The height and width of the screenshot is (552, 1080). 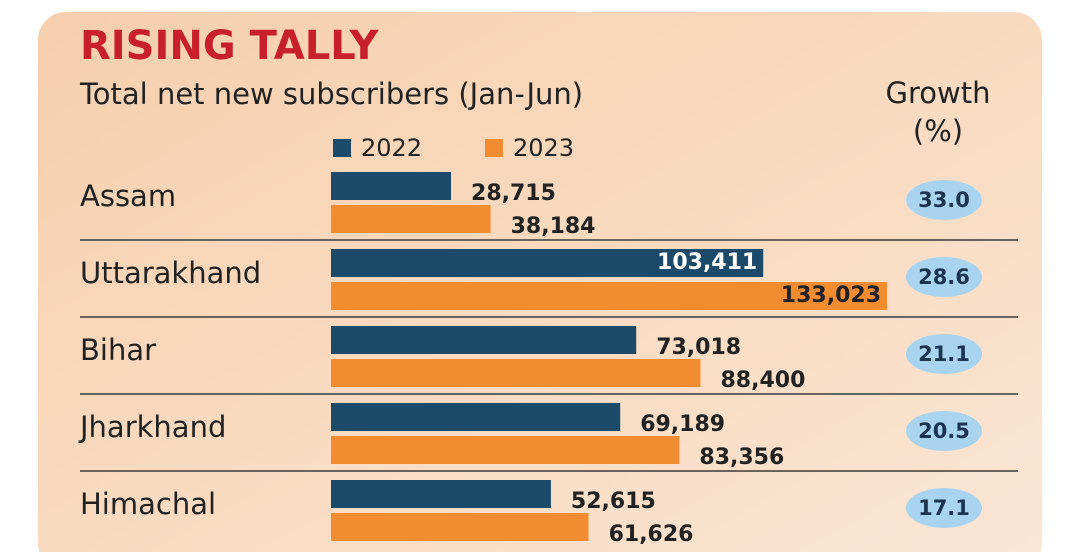 What do you see at coordinates (152, 427) in the screenshot?
I see `category-label: Jharkhand` at bounding box center [152, 427].